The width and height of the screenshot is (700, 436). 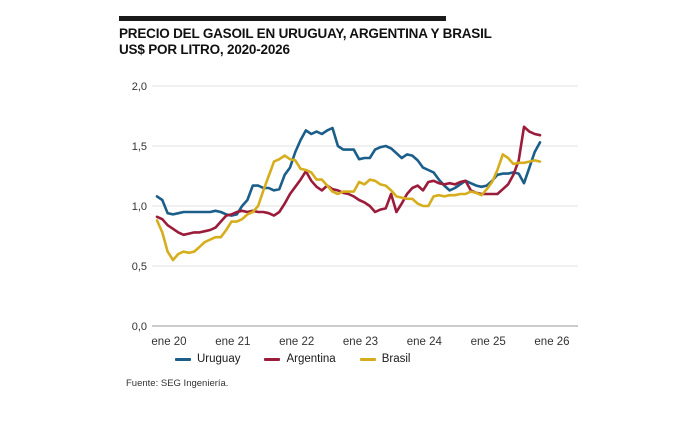 What do you see at coordinates (282, 18) in the screenshot?
I see `title-rule` at bounding box center [282, 18].